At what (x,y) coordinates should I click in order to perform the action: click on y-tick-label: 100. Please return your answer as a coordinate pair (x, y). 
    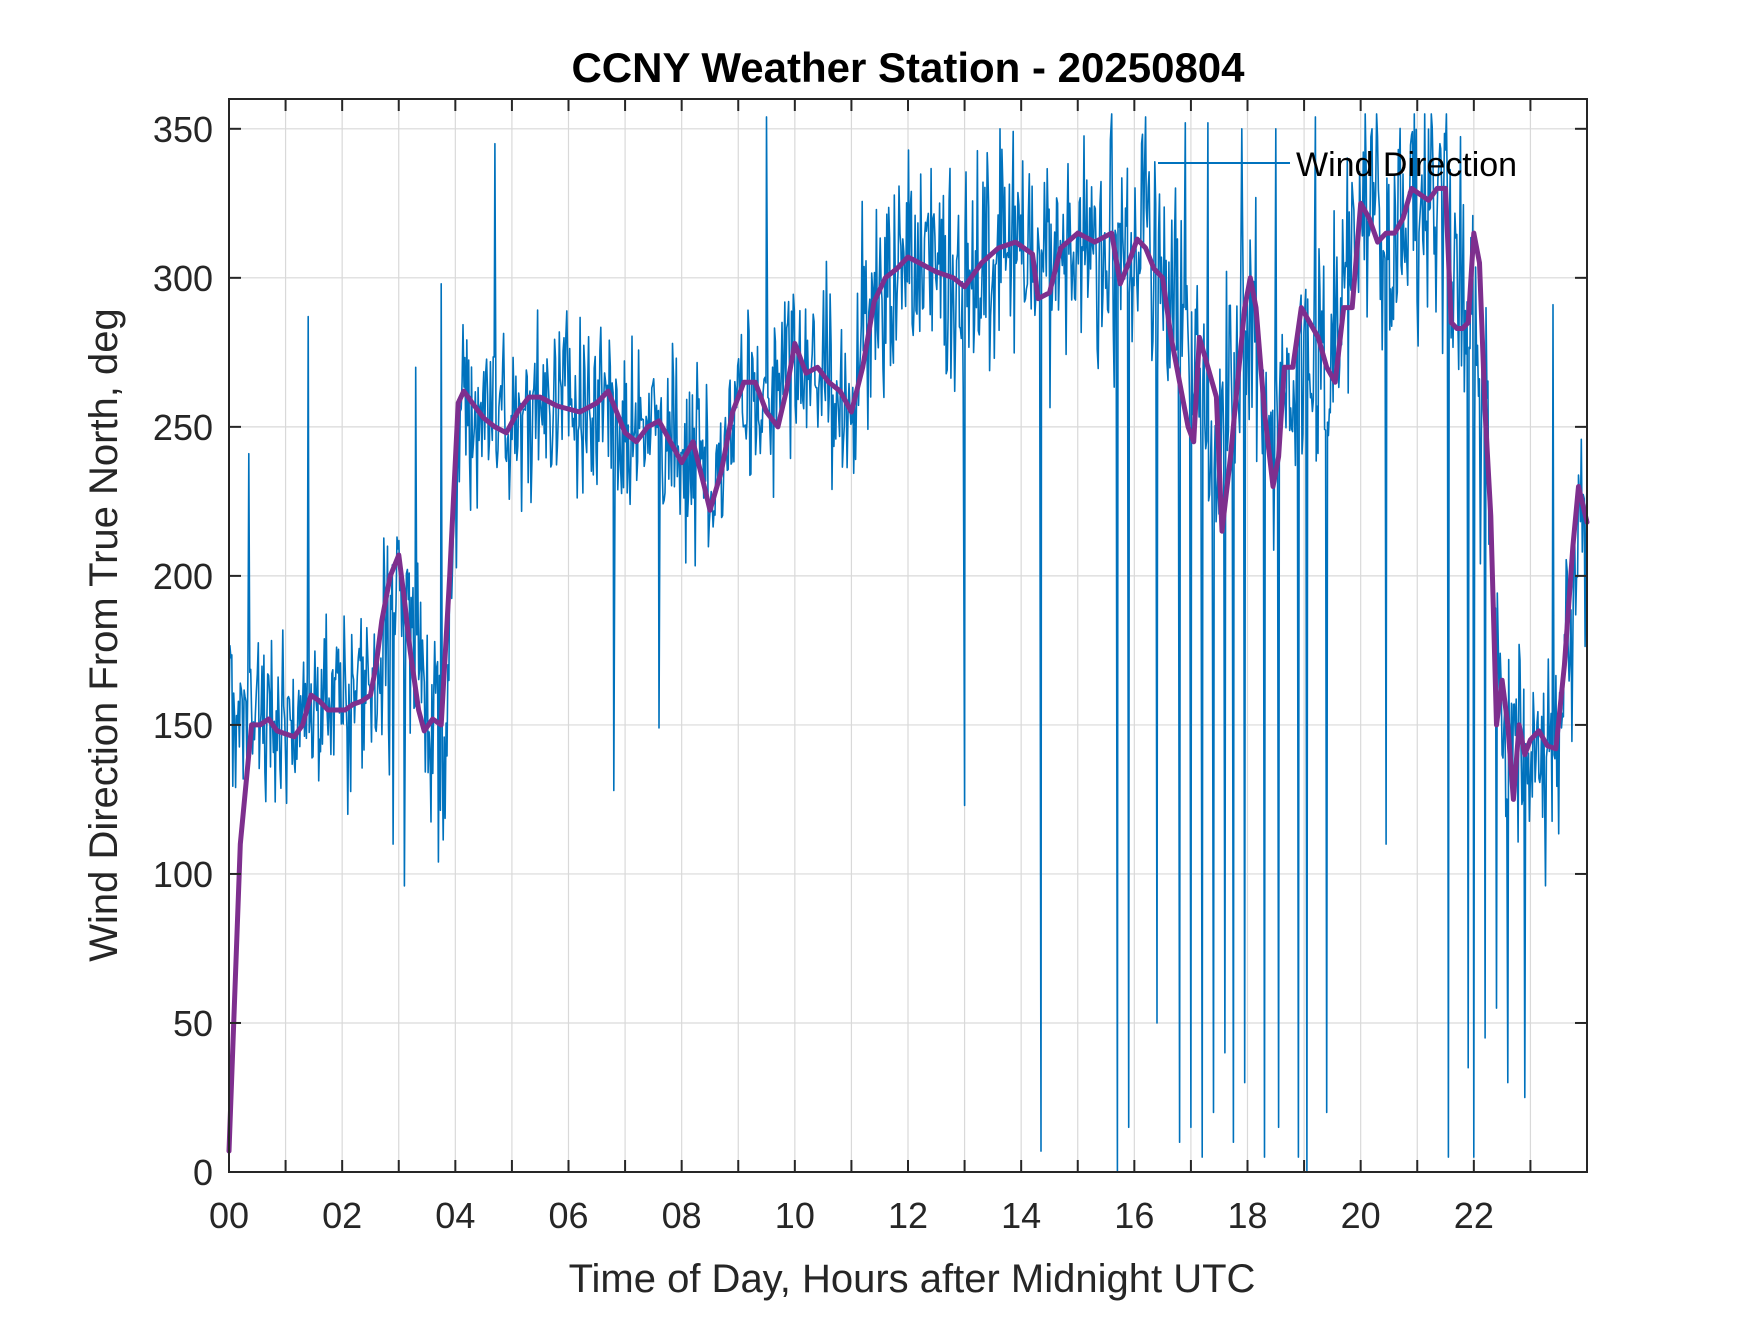
    Looking at the image, I should click on (183, 874).